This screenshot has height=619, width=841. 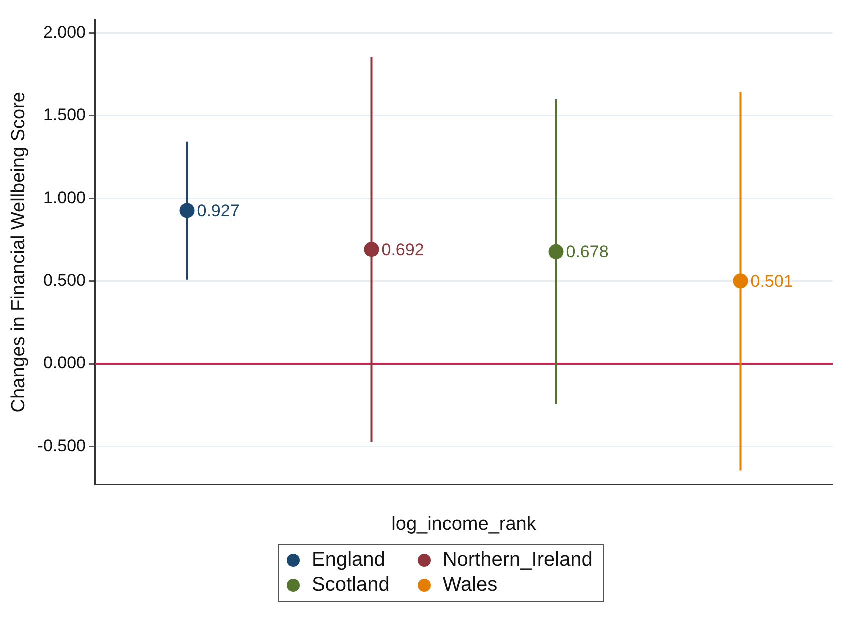 What do you see at coordinates (64, 363) in the screenshot?
I see `y-tick-label: 0.000` at bounding box center [64, 363].